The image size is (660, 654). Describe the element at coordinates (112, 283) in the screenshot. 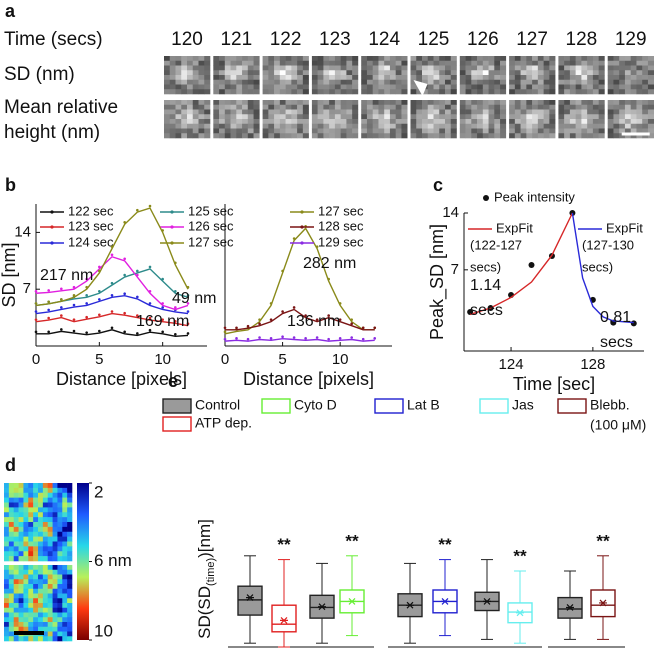

I see `data-line` at that location.